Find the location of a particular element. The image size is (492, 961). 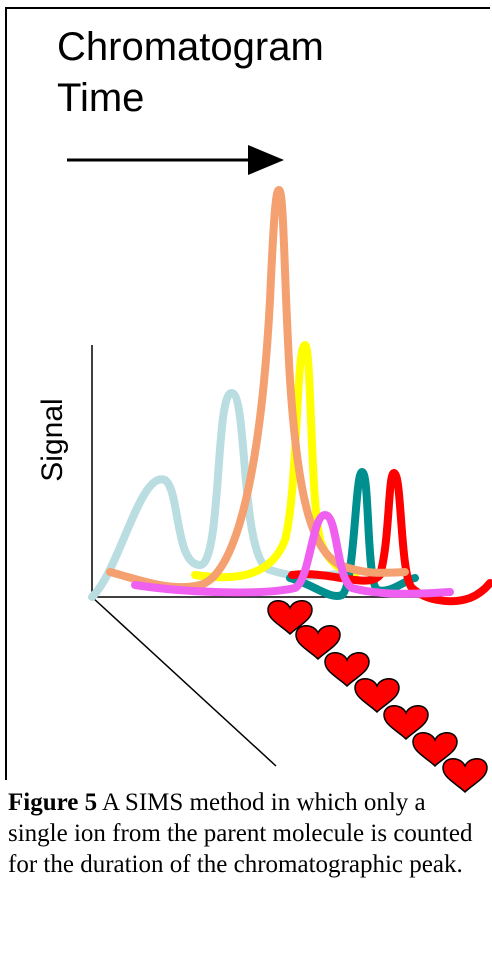

curve-red is located at coordinates (390, 537).